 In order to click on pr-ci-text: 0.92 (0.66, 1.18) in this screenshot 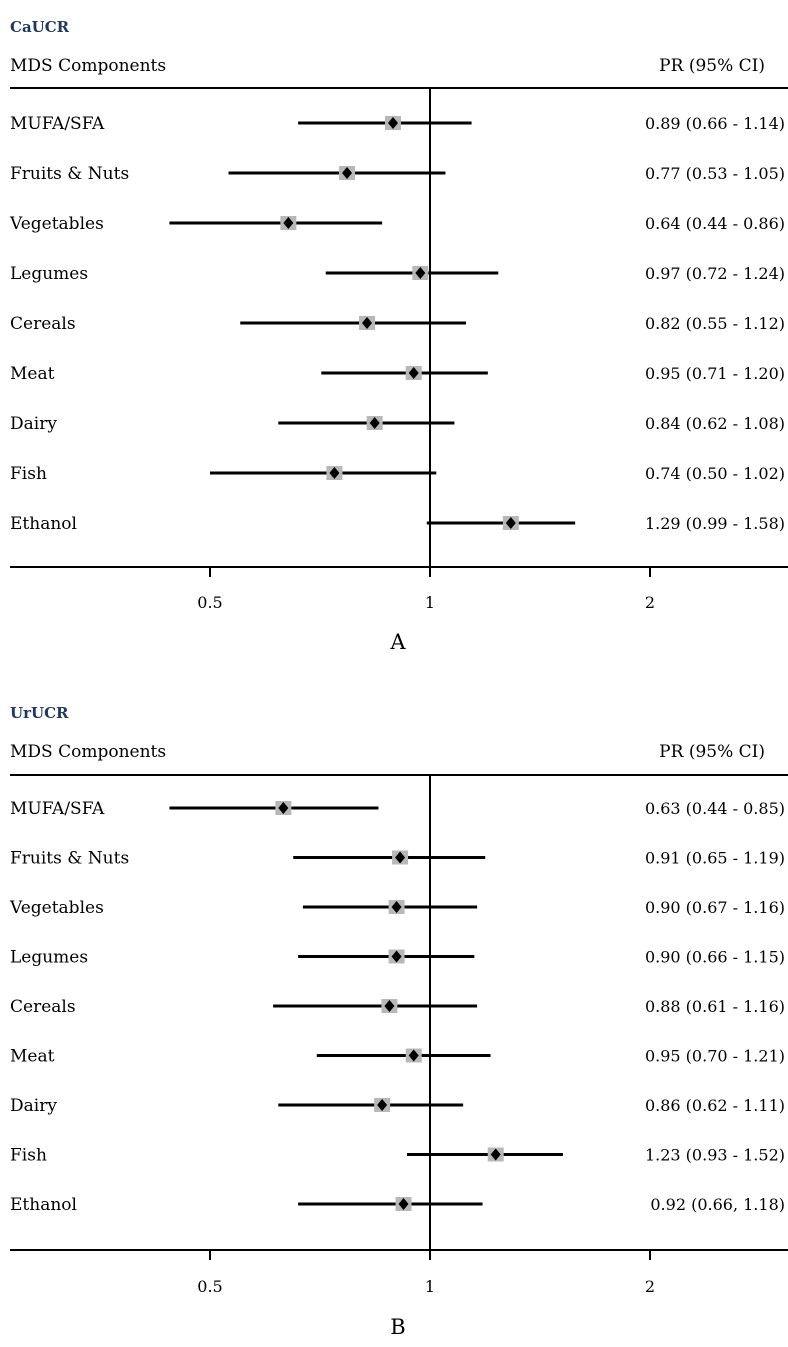, I will do `click(717, 1204)`.